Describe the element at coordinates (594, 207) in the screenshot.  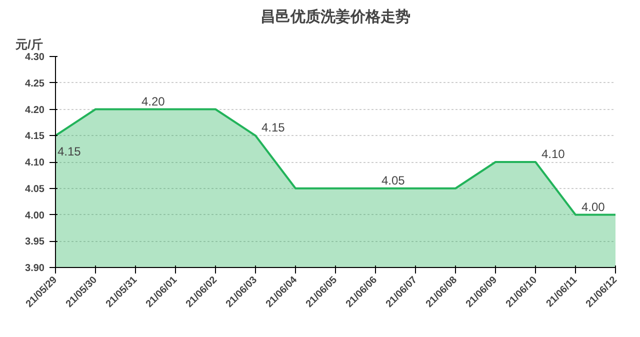
I see `data-label: 4.00` at that location.